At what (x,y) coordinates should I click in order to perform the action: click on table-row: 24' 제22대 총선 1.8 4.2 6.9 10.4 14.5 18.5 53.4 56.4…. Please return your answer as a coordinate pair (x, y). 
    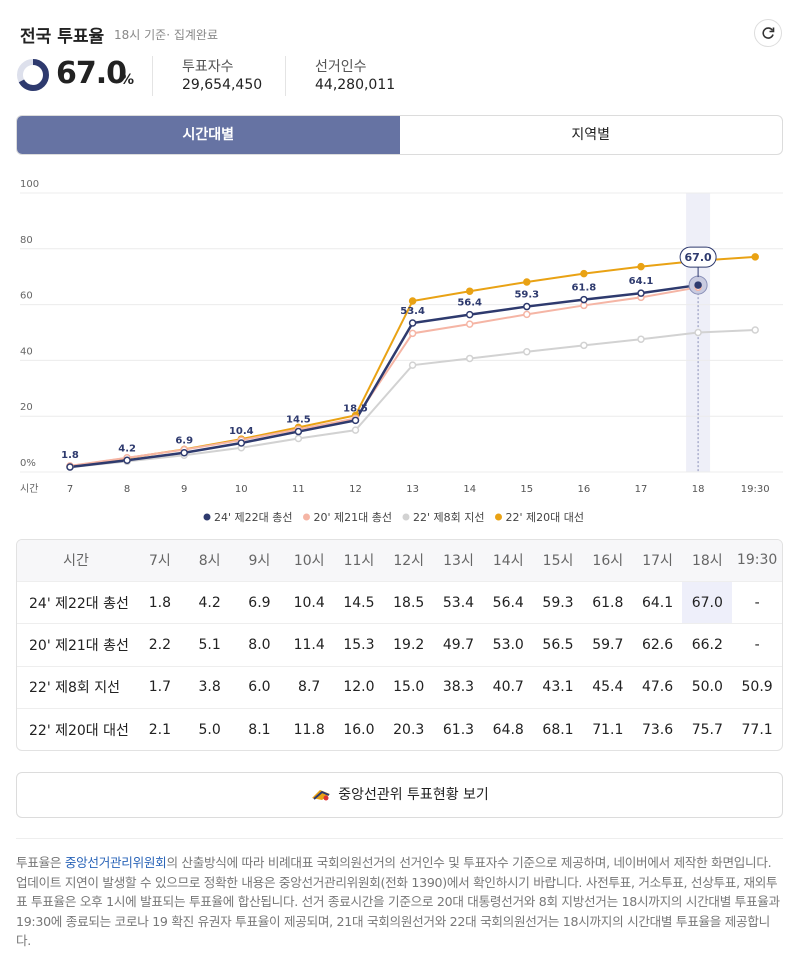
    Looking at the image, I should click on (399, 602).